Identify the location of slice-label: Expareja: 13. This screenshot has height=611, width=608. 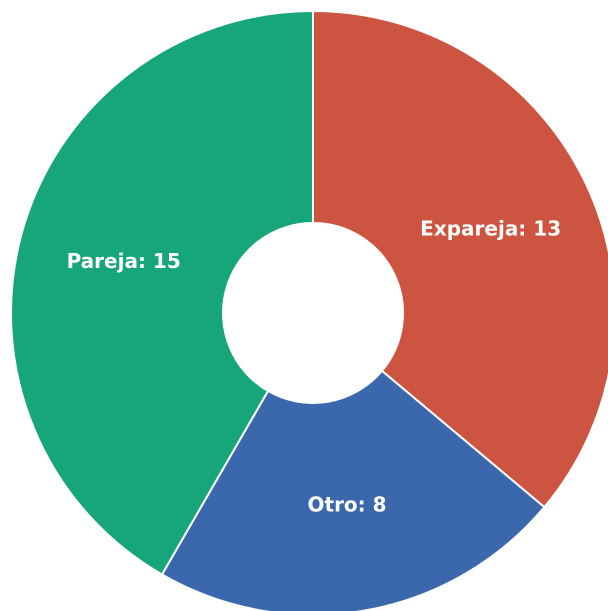
(490, 229).